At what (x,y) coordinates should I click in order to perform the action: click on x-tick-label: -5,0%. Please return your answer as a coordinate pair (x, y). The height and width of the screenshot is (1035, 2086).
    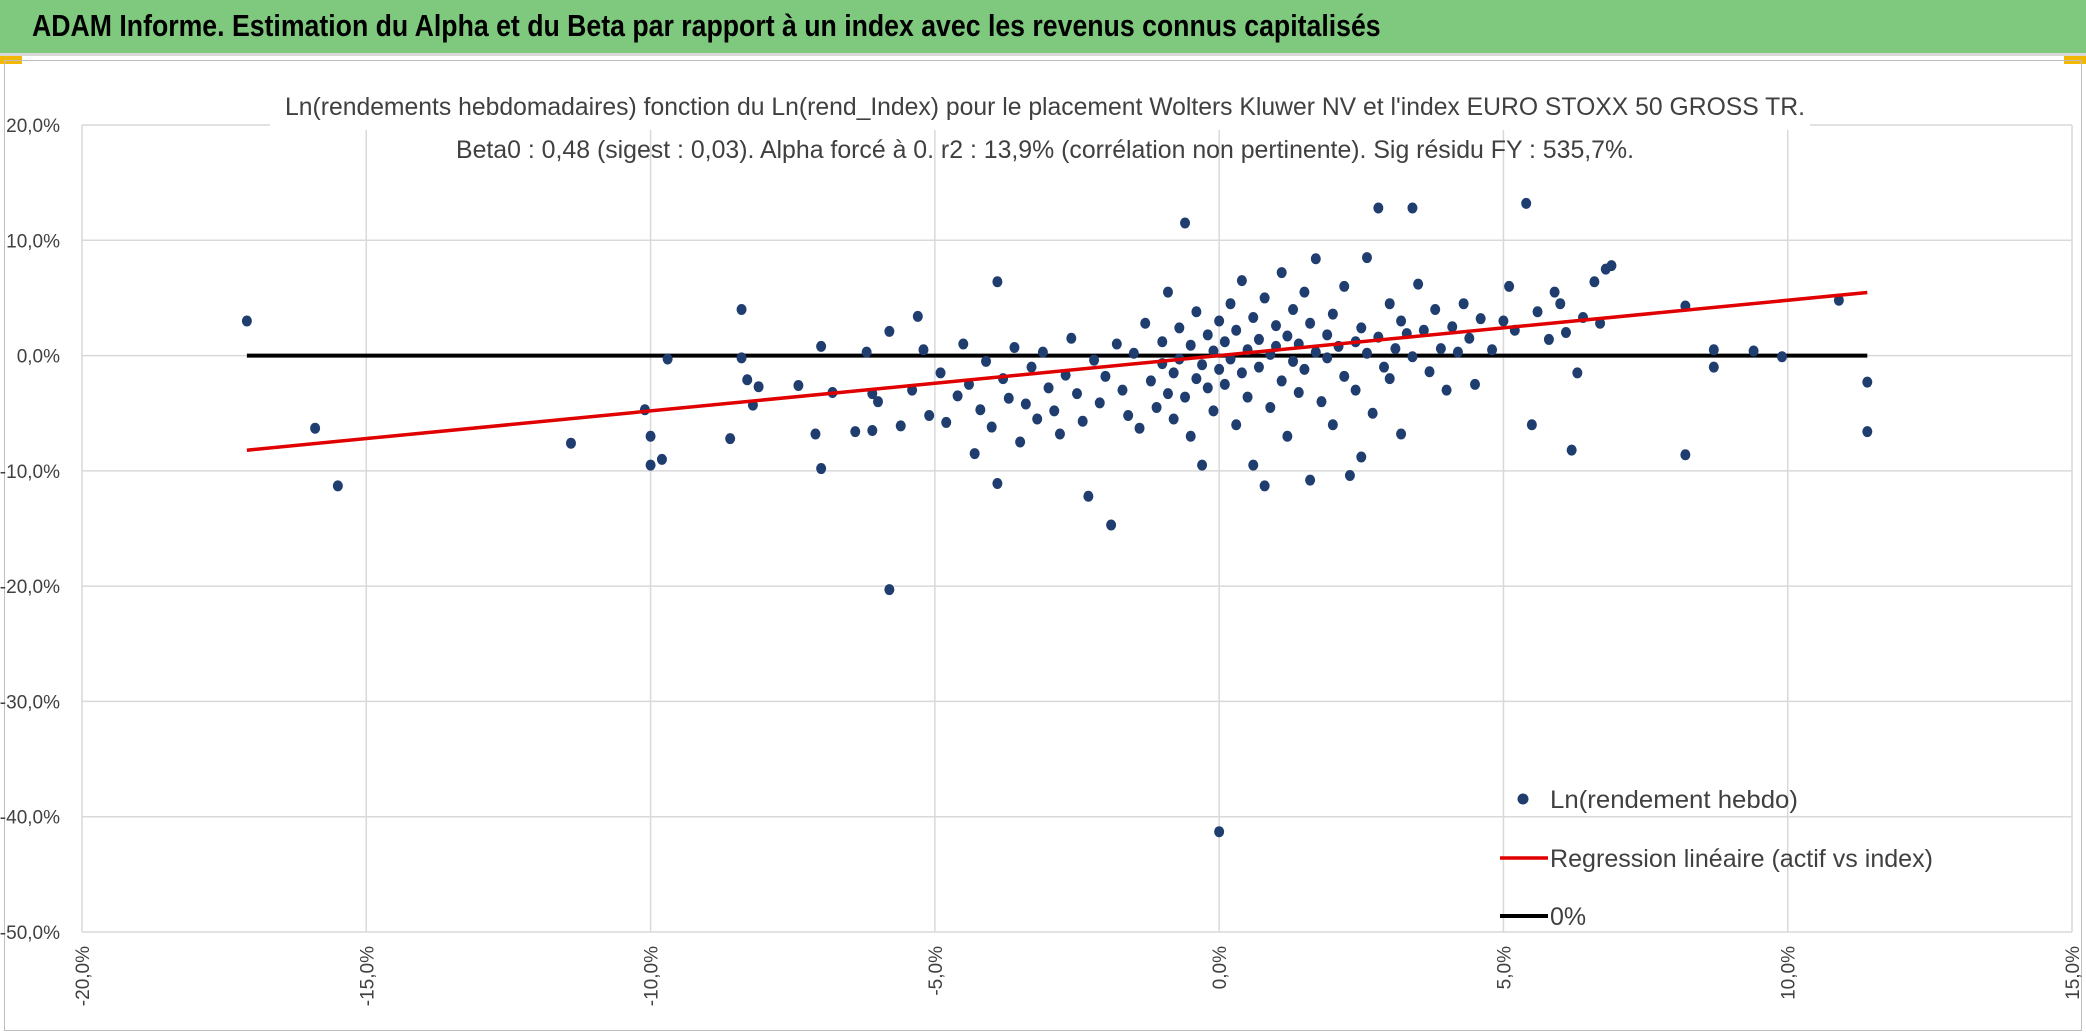
    Looking at the image, I should click on (936, 971).